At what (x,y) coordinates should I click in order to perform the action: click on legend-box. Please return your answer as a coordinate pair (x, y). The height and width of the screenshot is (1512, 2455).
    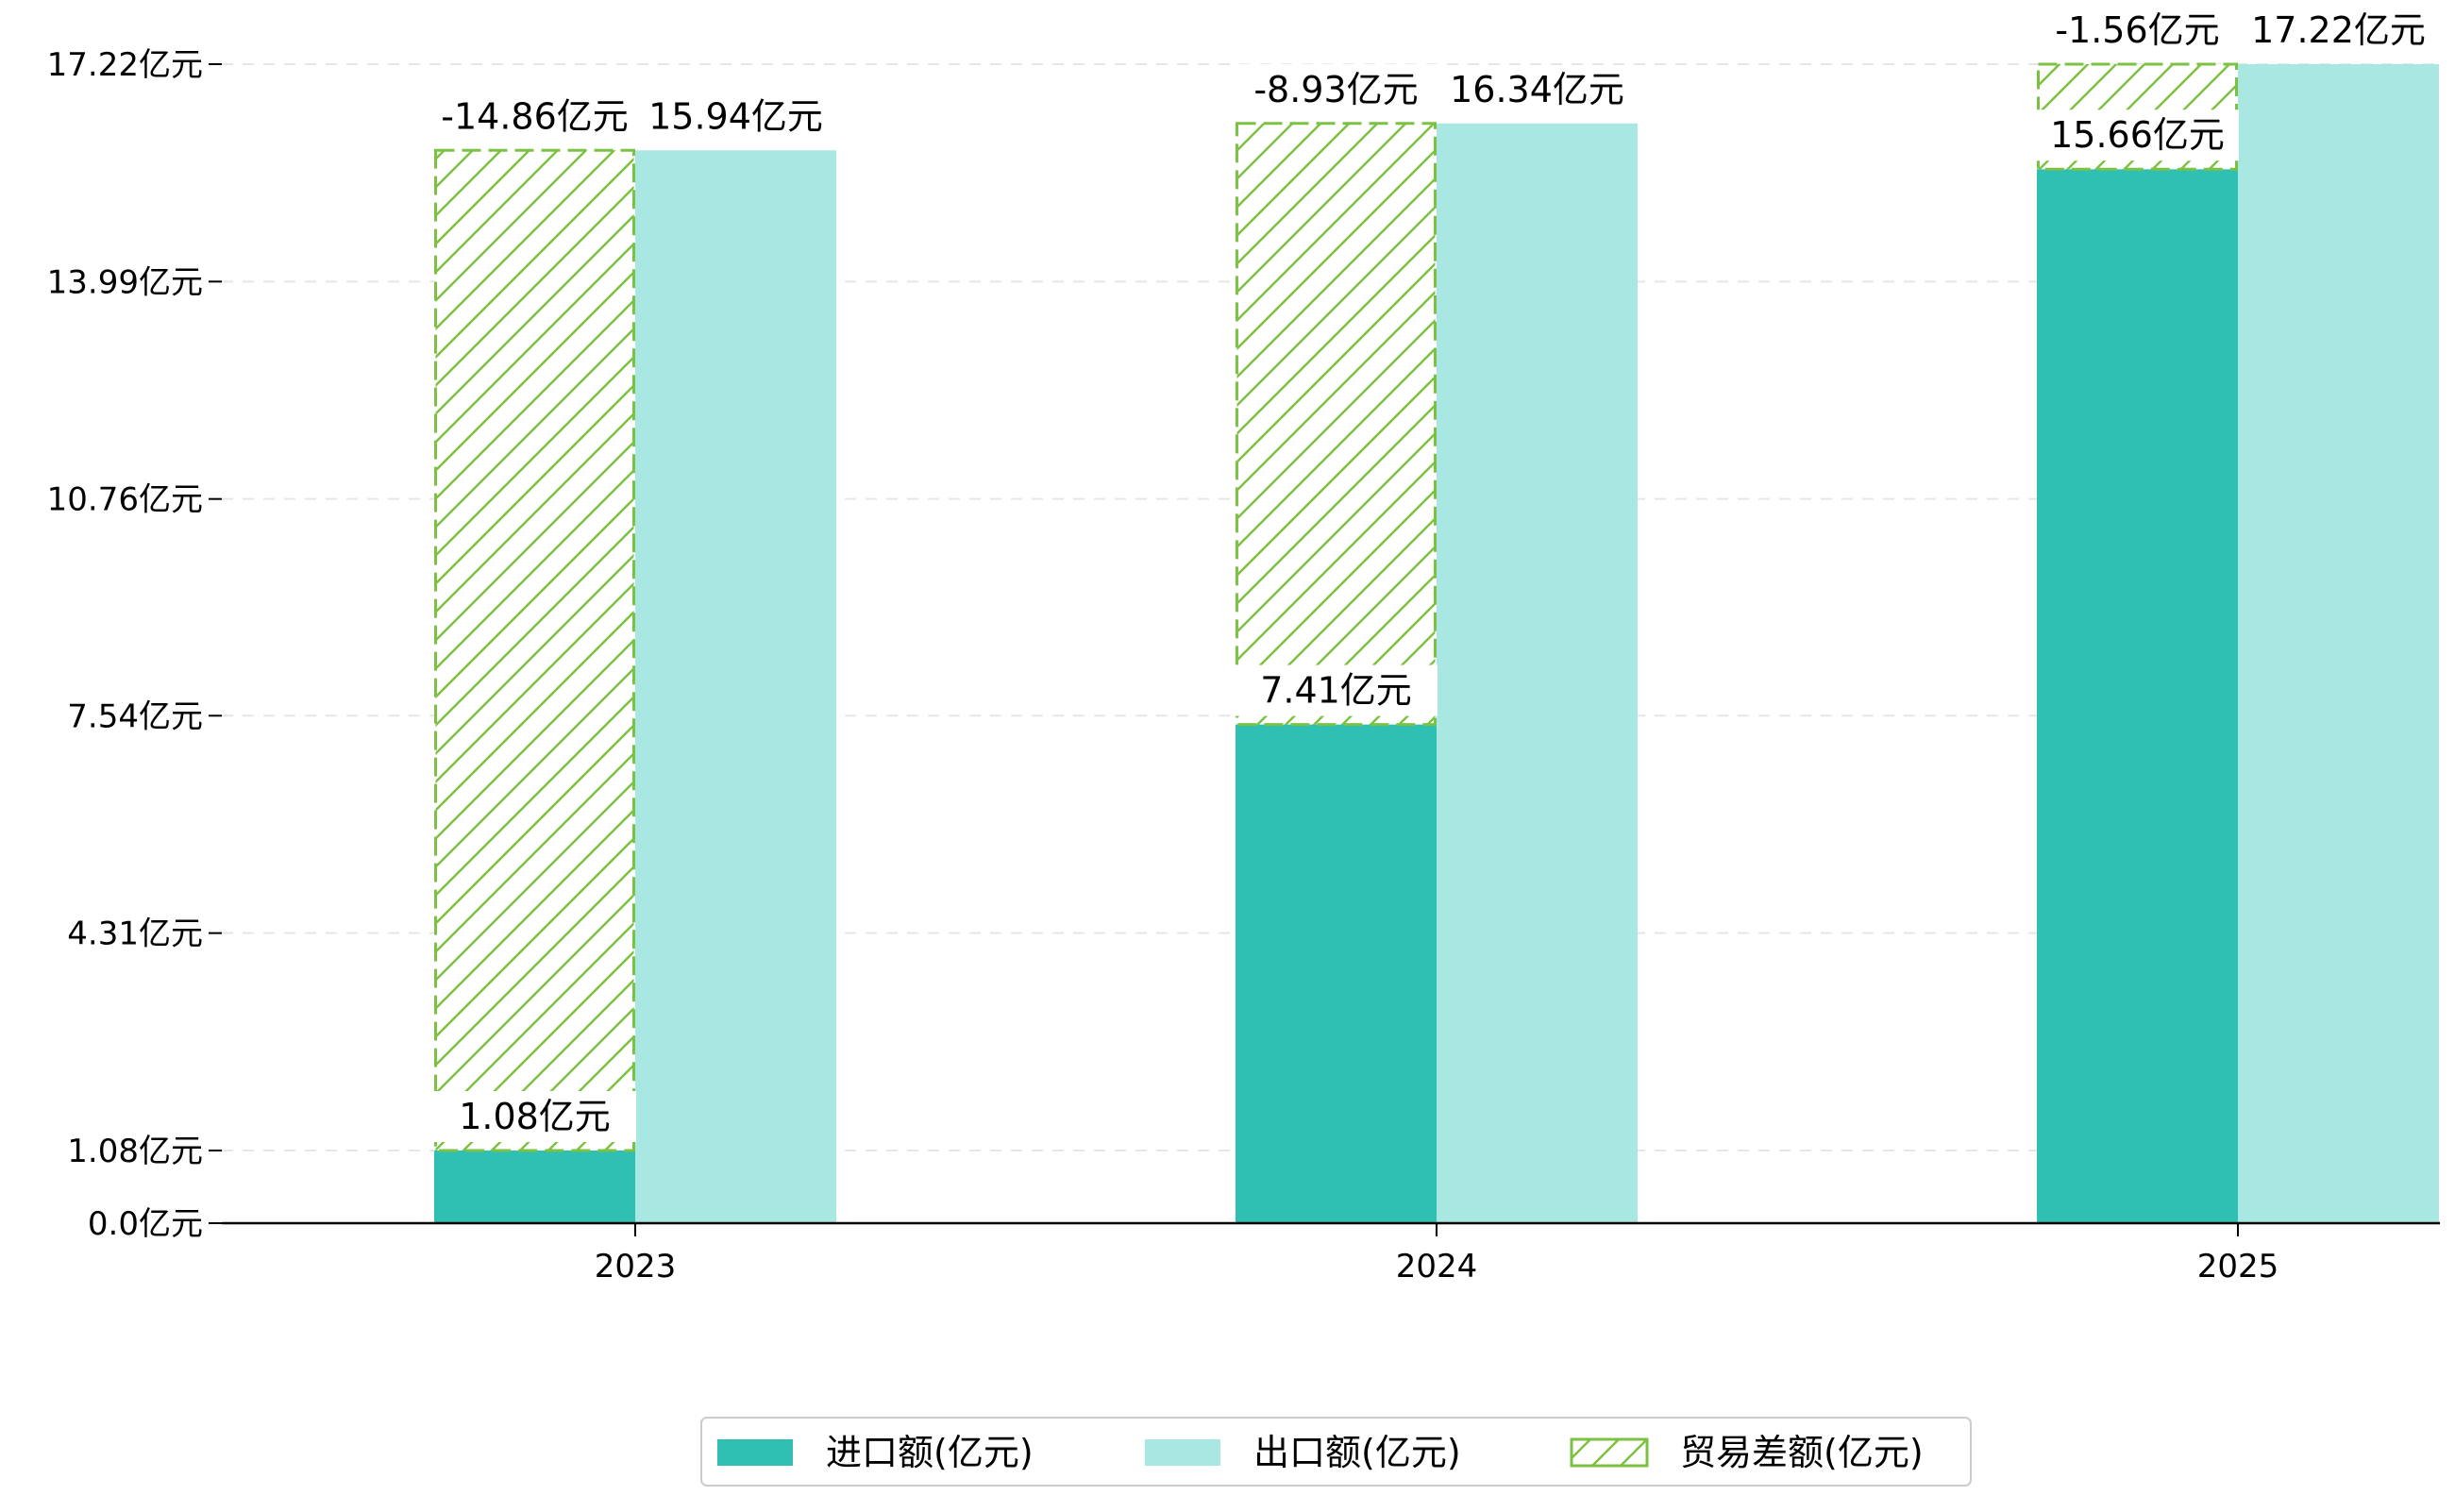
    Looking at the image, I should click on (1336, 1452).